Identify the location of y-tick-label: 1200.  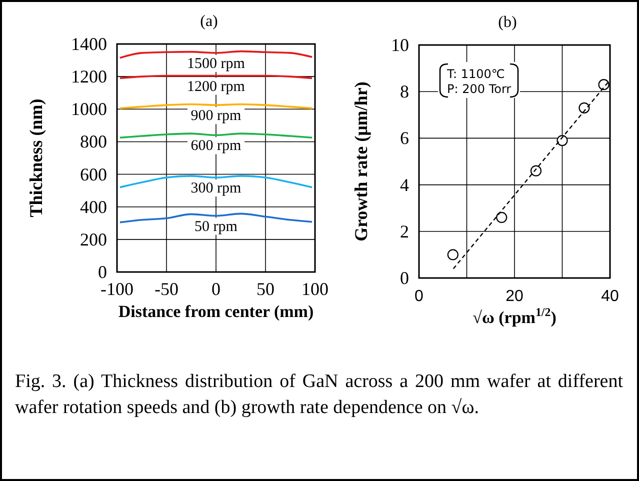
(89, 76).